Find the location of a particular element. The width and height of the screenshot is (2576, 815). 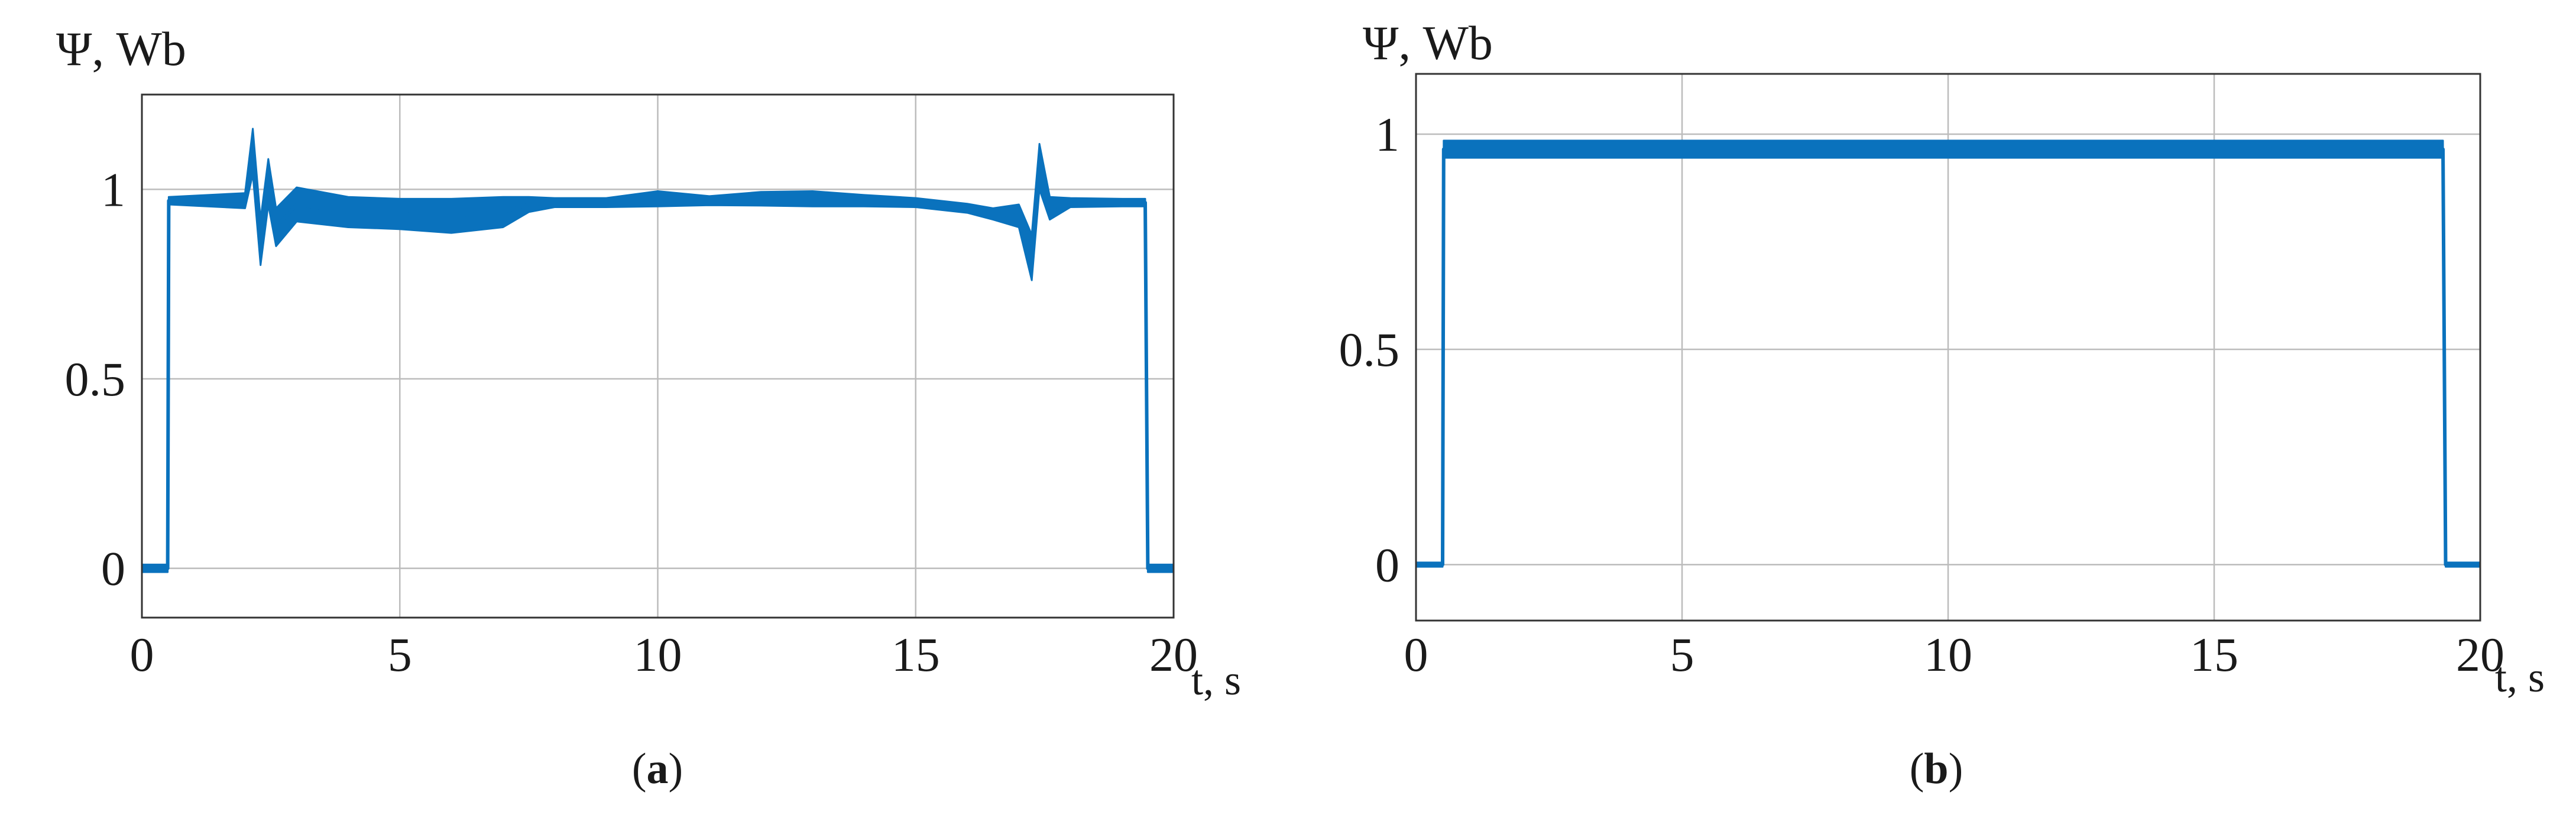

panel-caption: (a) is located at coordinates (657, 769).